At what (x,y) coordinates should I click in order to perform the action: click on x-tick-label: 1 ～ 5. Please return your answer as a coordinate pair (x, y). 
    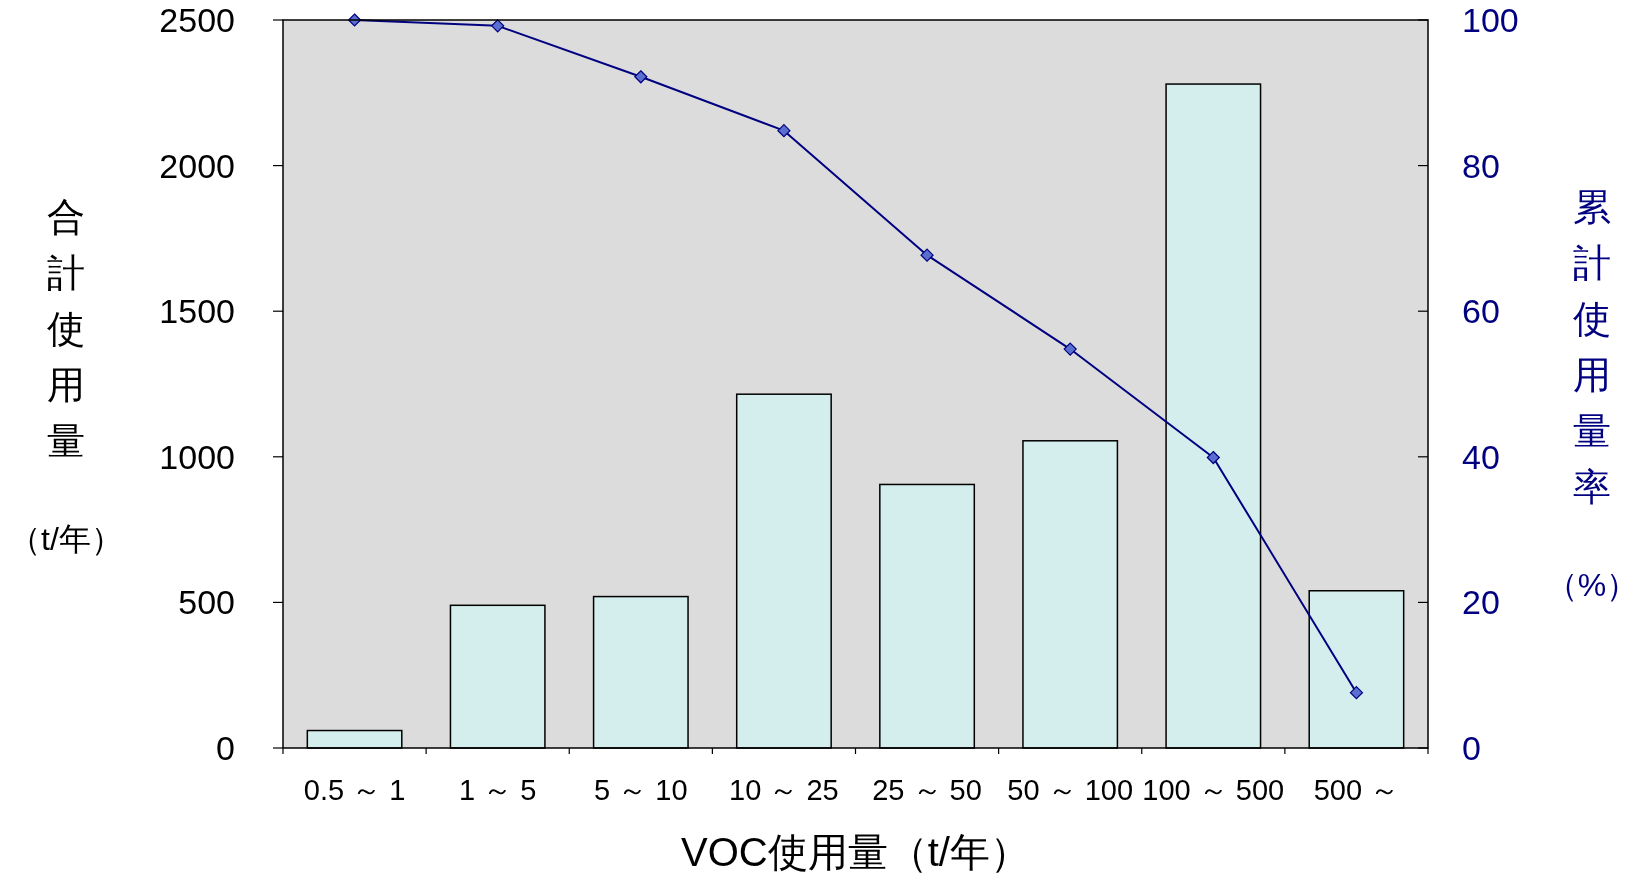
    Looking at the image, I should click on (498, 790).